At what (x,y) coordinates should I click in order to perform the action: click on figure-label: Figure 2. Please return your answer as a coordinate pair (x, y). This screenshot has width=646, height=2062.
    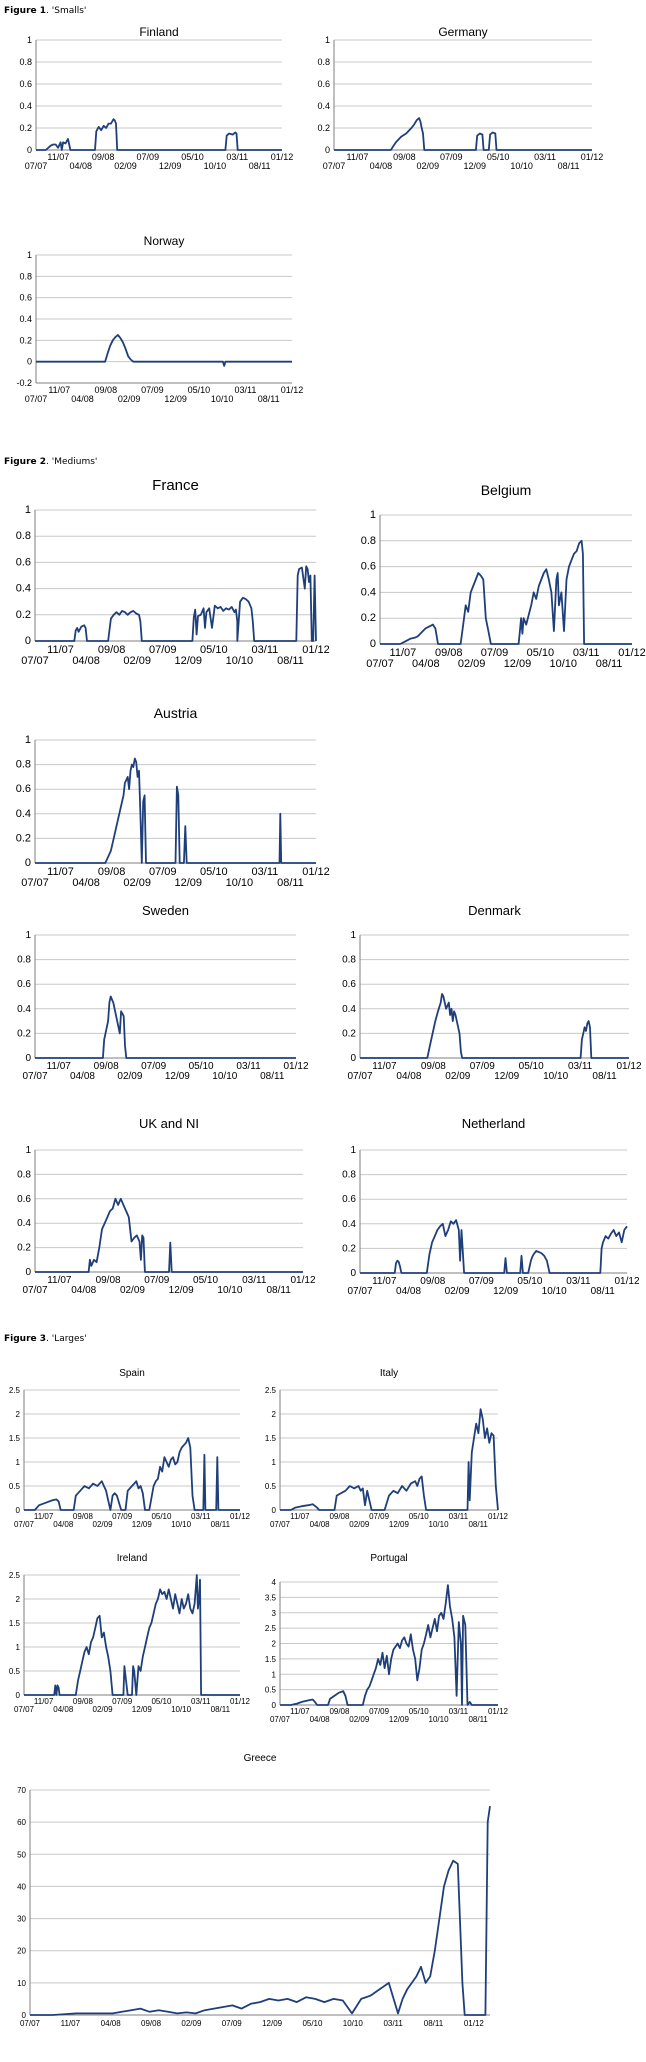
    Looking at the image, I should click on (25, 462).